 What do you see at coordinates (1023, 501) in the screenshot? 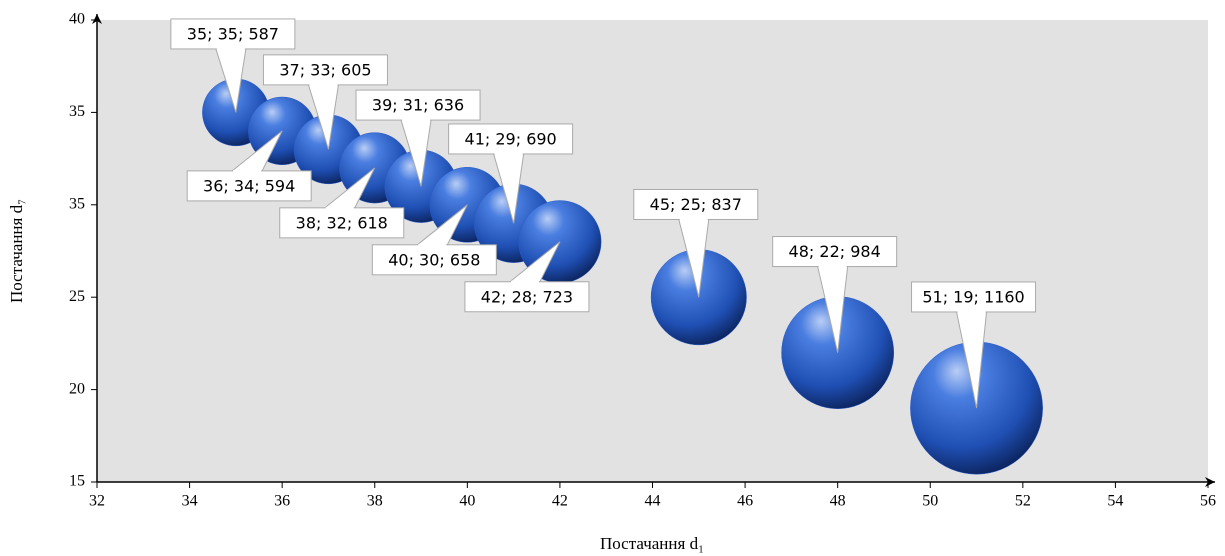
I see `x-tick-label: 52` at bounding box center [1023, 501].